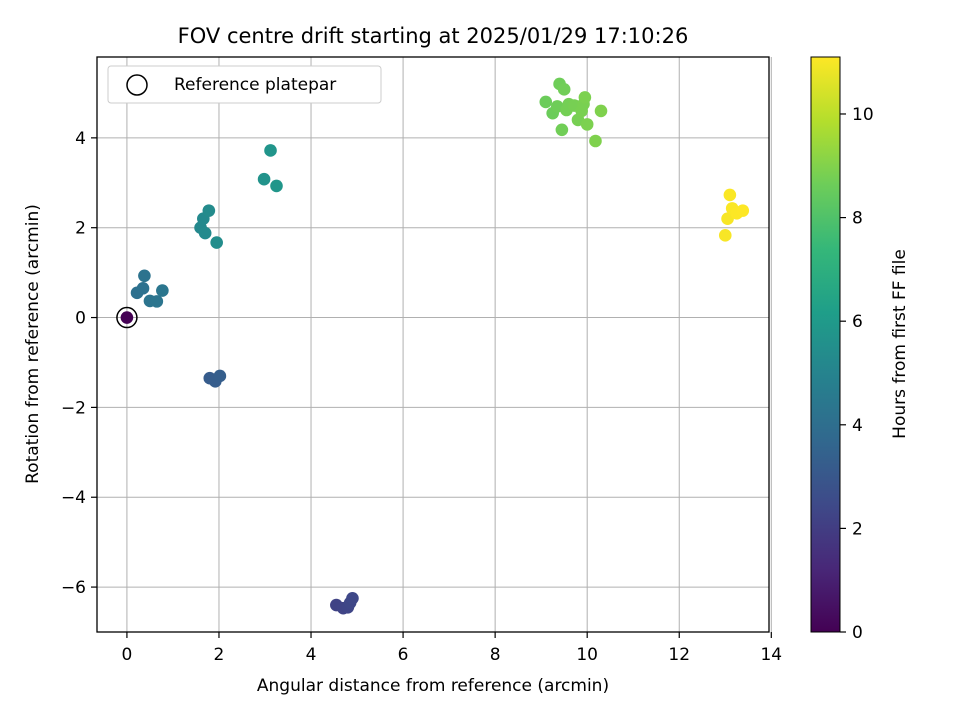  What do you see at coordinates (452, 648) in the screenshot?
I see `x-ticks: 0 2 4 6 8 10 12 14` at bounding box center [452, 648].